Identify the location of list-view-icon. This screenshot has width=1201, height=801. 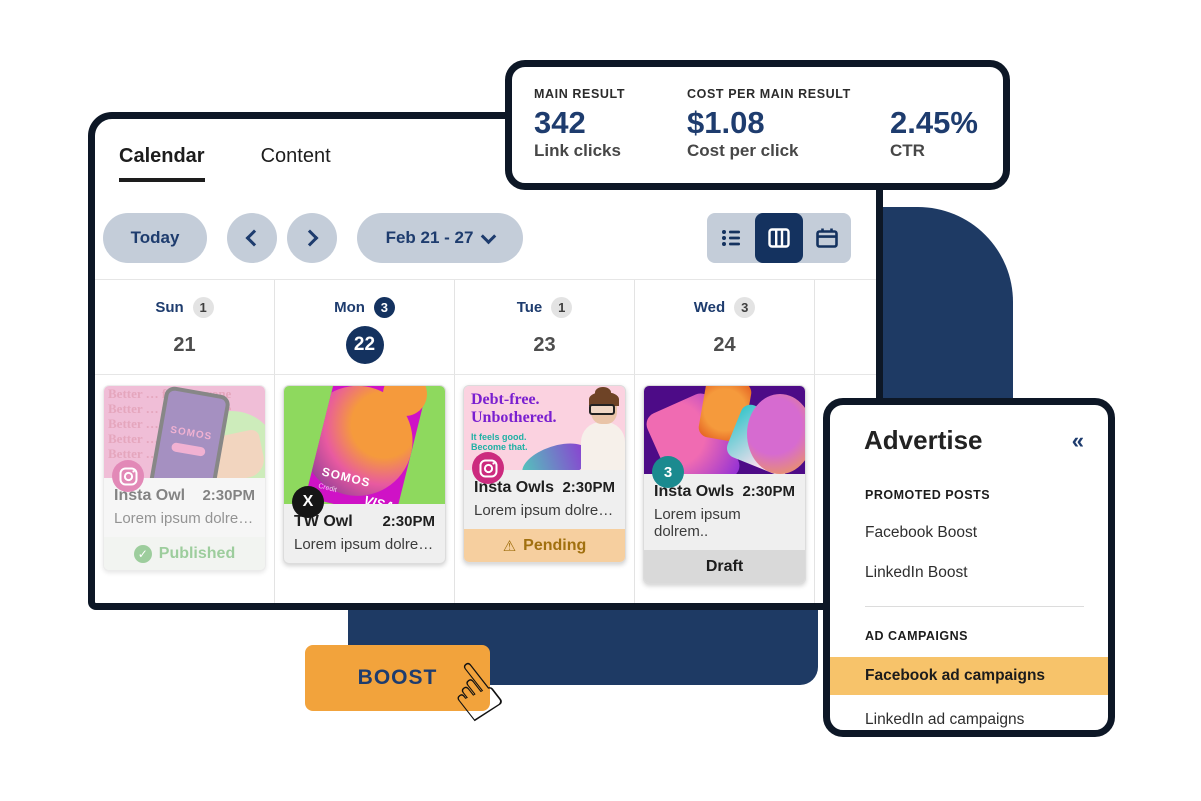
(731, 238).